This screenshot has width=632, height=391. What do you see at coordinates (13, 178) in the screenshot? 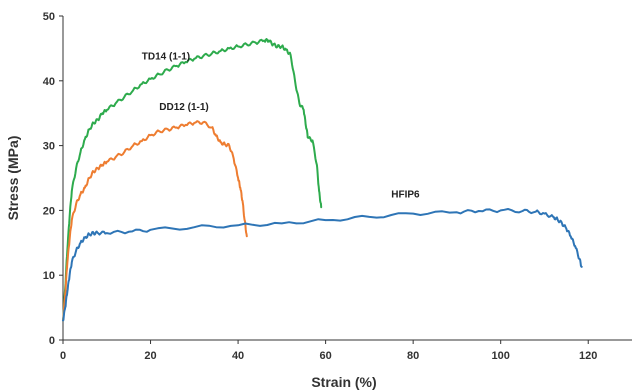
I see `y-axis-title: Stress (MPa)` at bounding box center [13, 178].